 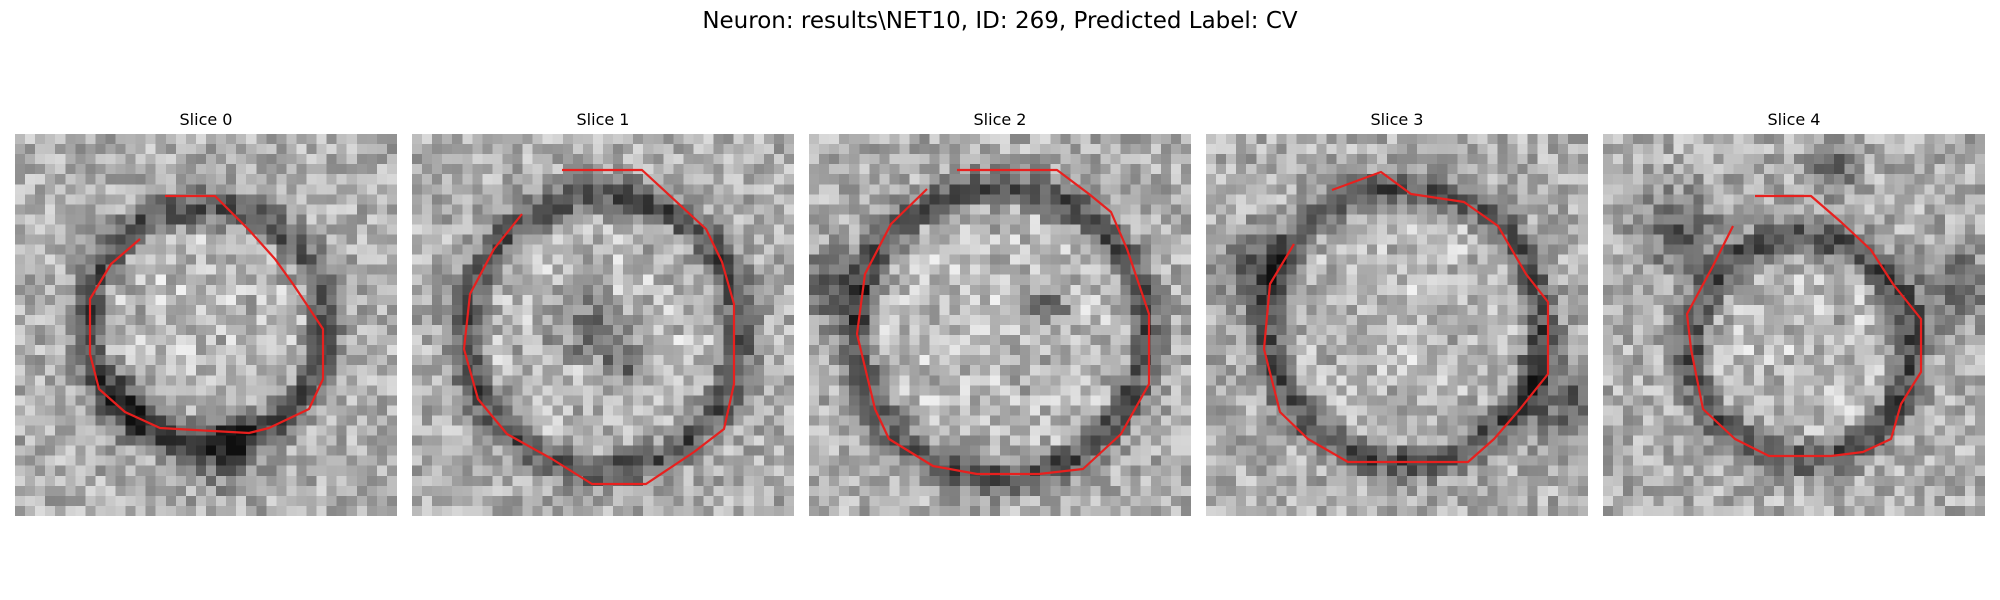 I want to click on slice-2-title: Slice 2, so click(x=1000, y=119).